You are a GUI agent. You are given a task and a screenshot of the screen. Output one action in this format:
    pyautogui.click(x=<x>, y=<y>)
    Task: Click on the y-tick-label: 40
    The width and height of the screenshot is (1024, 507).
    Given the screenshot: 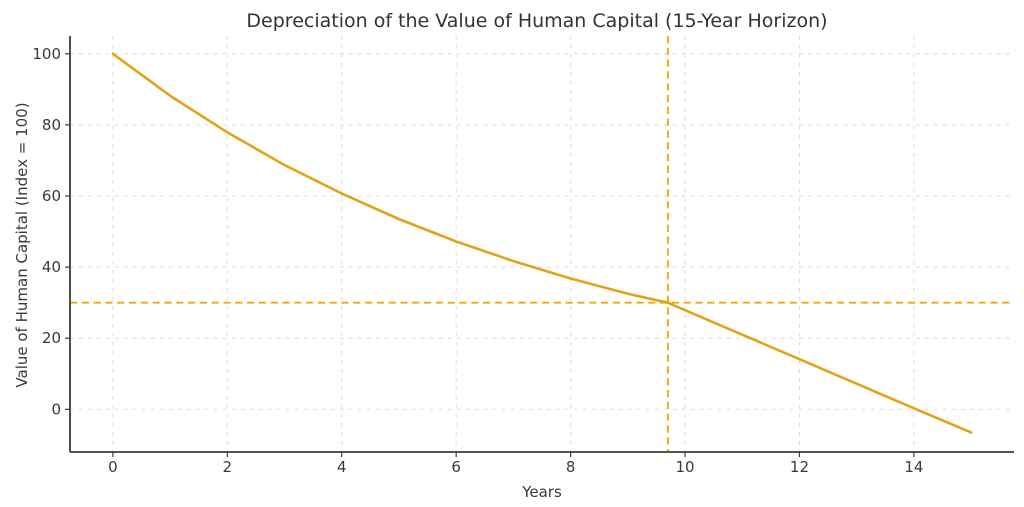 What is the action you would take?
    pyautogui.click(x=51, y=267)
    